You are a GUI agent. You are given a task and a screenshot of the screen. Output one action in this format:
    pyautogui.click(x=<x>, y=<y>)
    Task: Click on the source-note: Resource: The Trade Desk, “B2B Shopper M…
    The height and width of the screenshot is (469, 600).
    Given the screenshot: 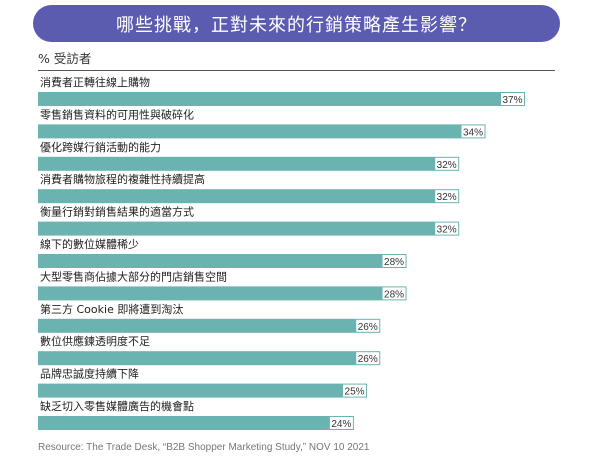 What is the action you would take?
    pyautogui.click(x=204, y=447)
    